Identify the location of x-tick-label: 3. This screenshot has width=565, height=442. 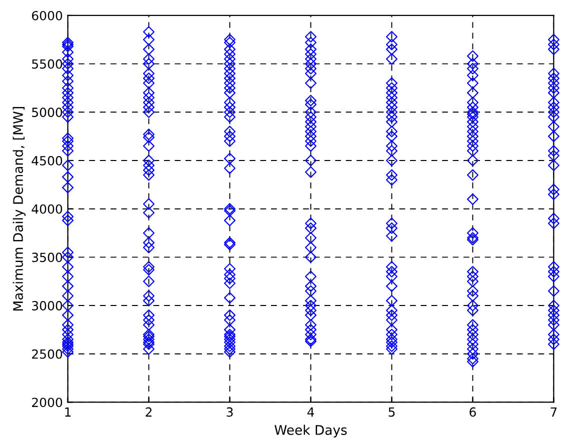
(229, 412).